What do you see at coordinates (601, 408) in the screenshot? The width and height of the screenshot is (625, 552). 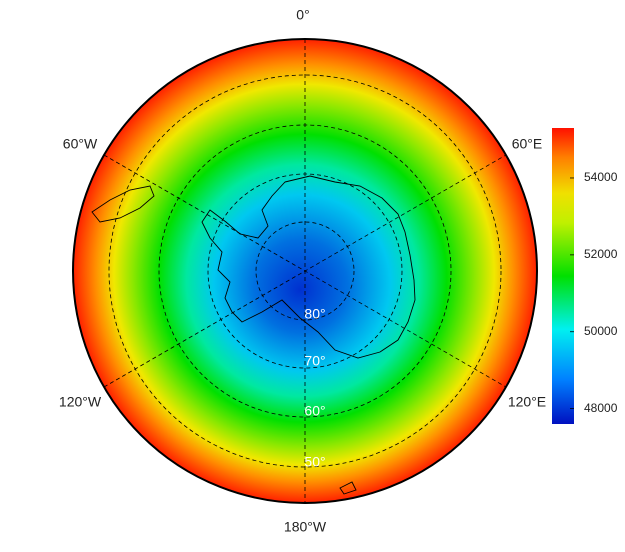 I see `colorbar-tick-label: 48000` at bounding box center [601, 408].